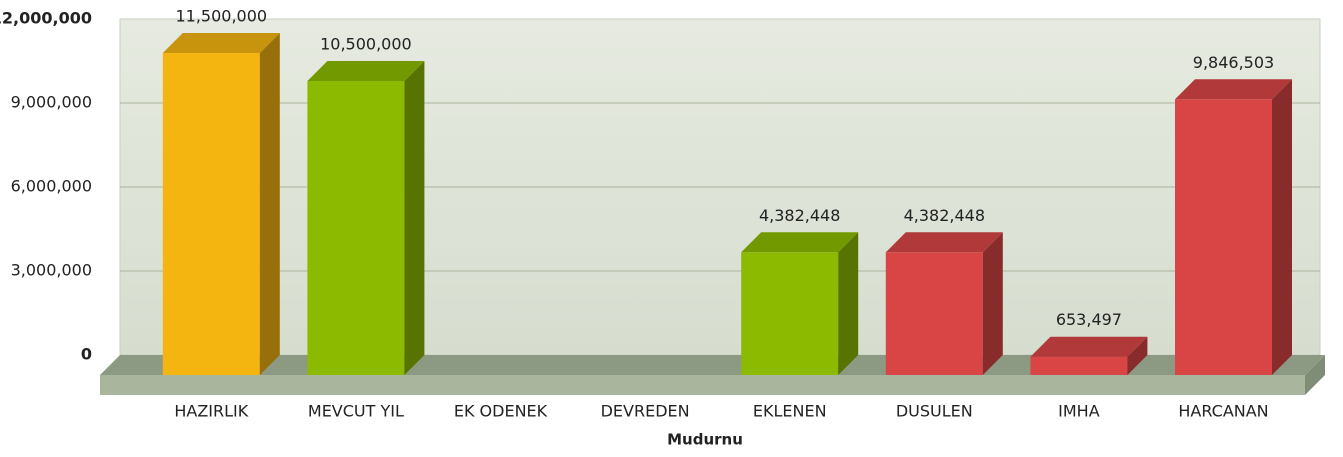 This screenshot has width=1343, height=457. What do you see at coordinates (934, 411) in the screenshot?
I see `x-tick-label: DUSULEN` at bounding box center [934, 411].